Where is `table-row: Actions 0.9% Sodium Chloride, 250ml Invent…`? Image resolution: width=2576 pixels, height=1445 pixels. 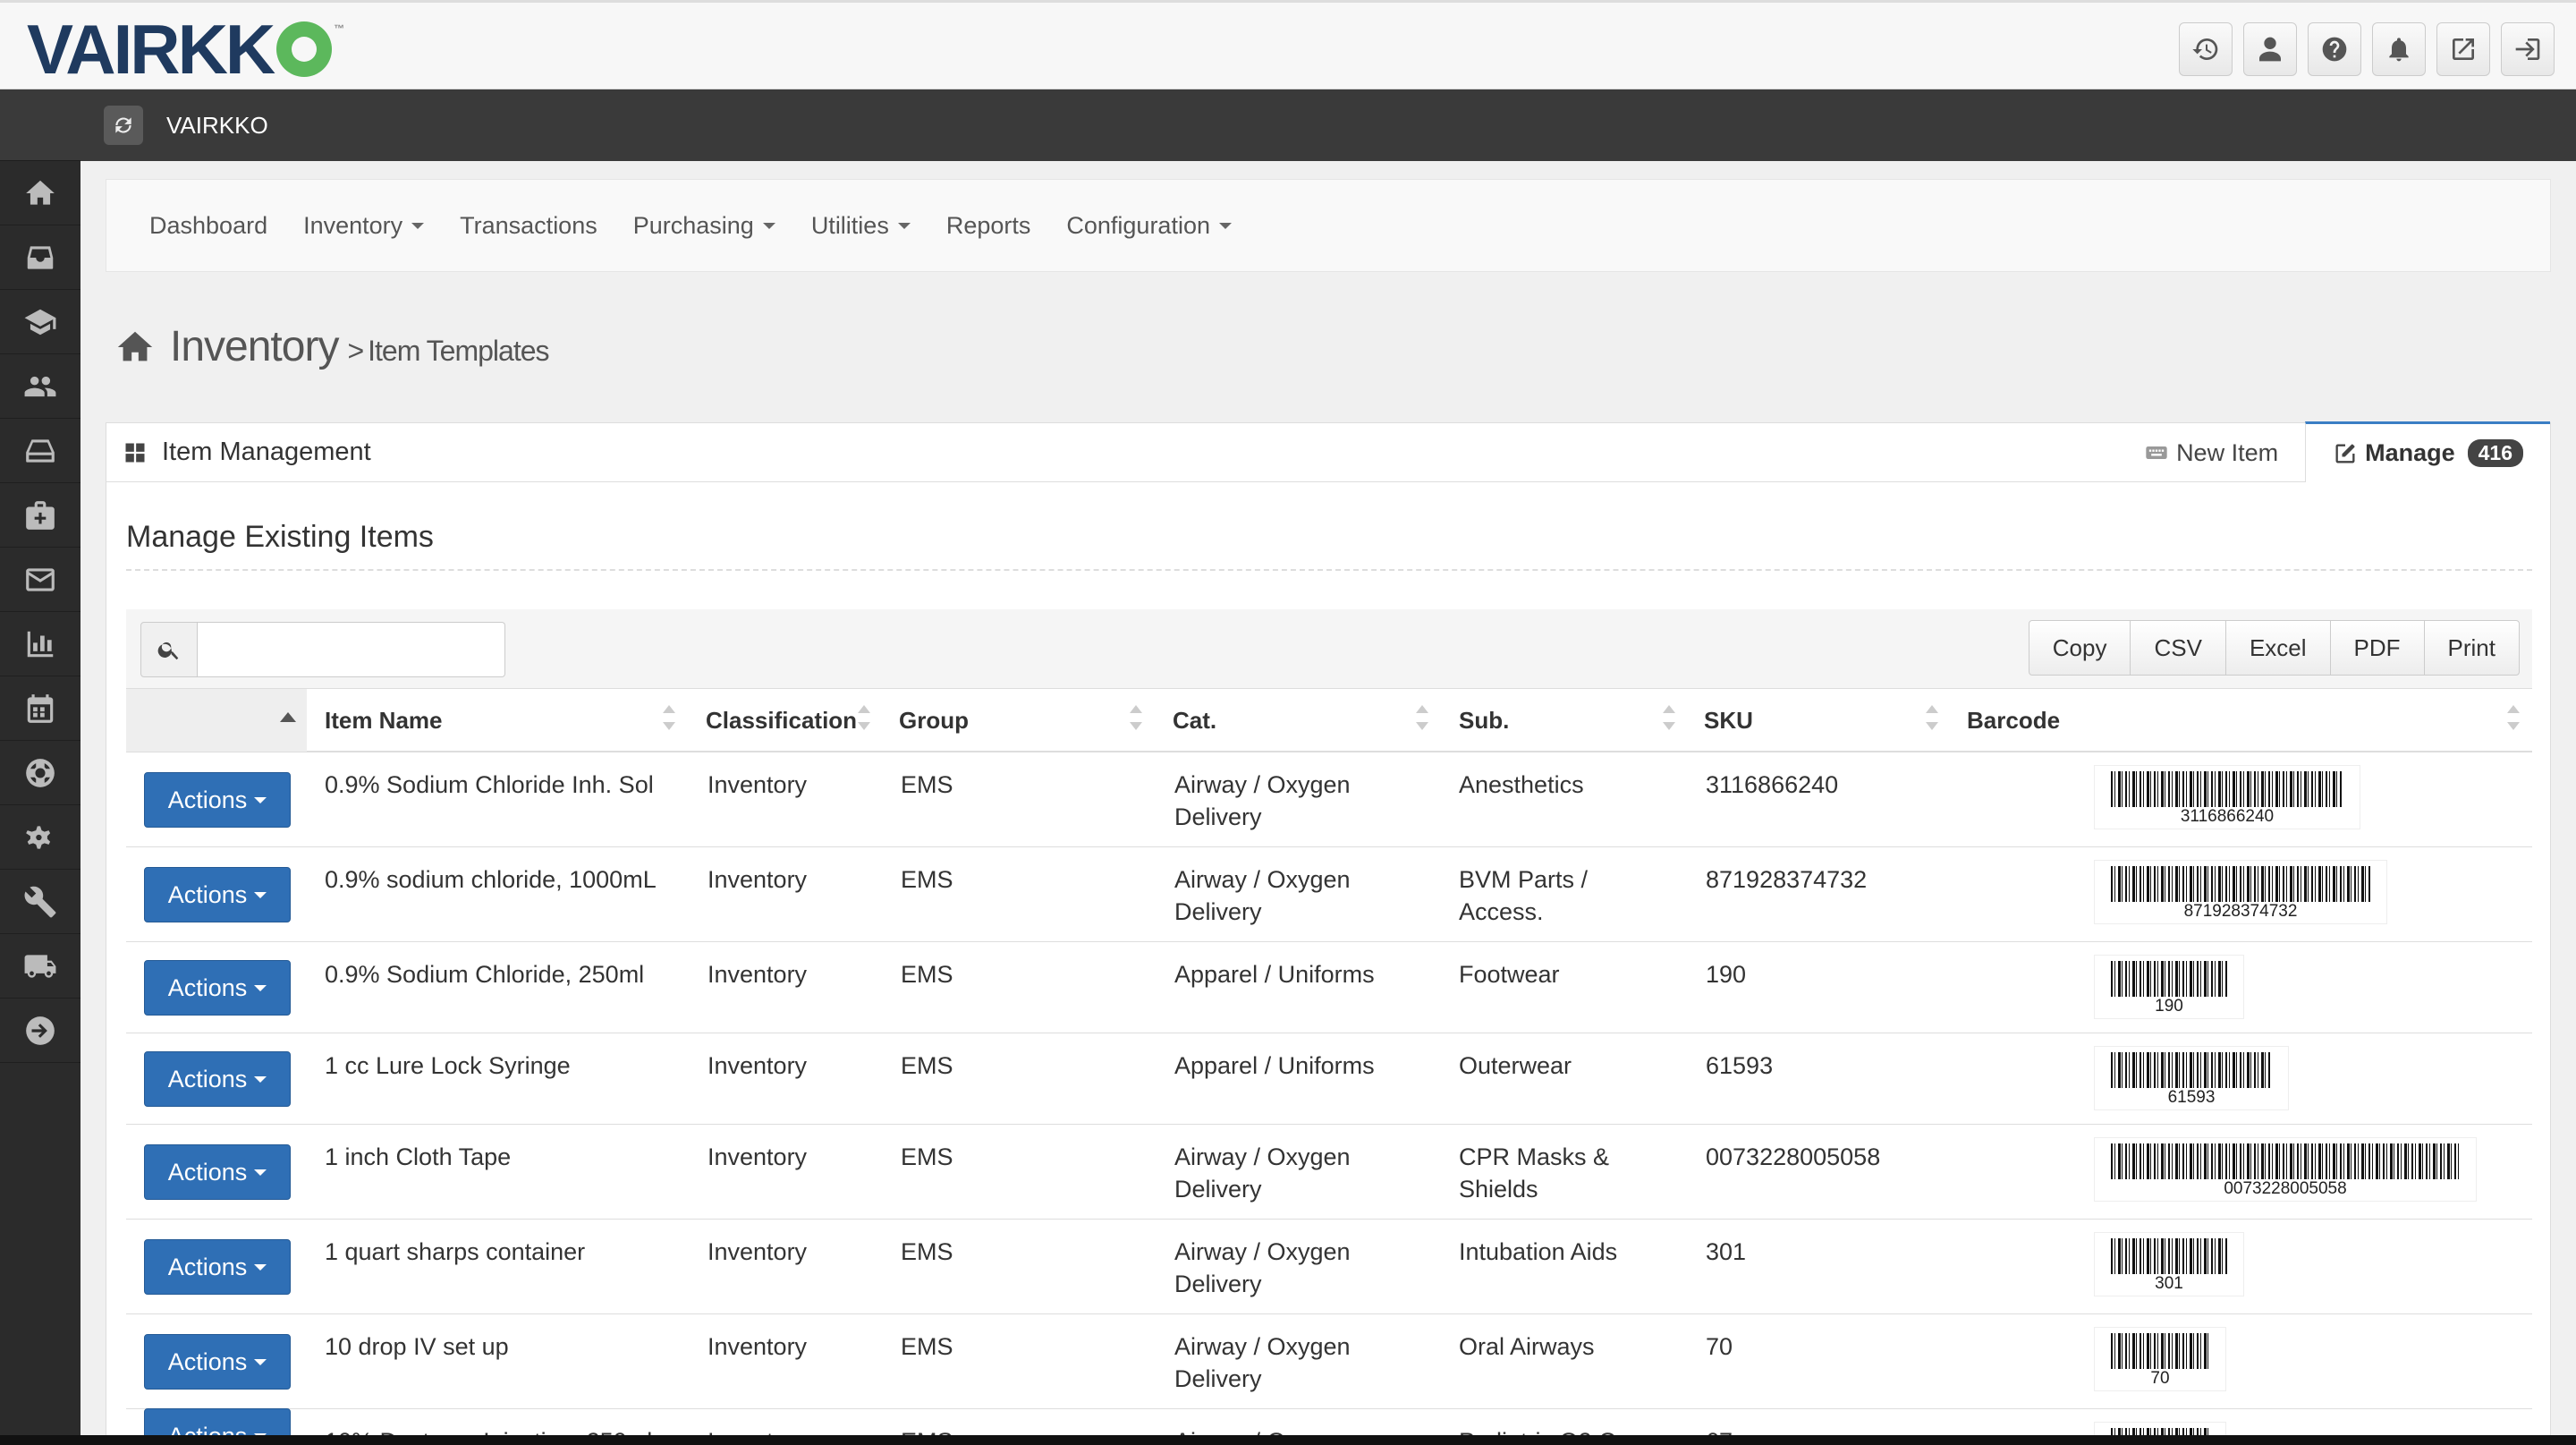
table-row: Actions 0.9% Sodium Chloride, 250ml Invent… is located at coordinates (1329, 988).